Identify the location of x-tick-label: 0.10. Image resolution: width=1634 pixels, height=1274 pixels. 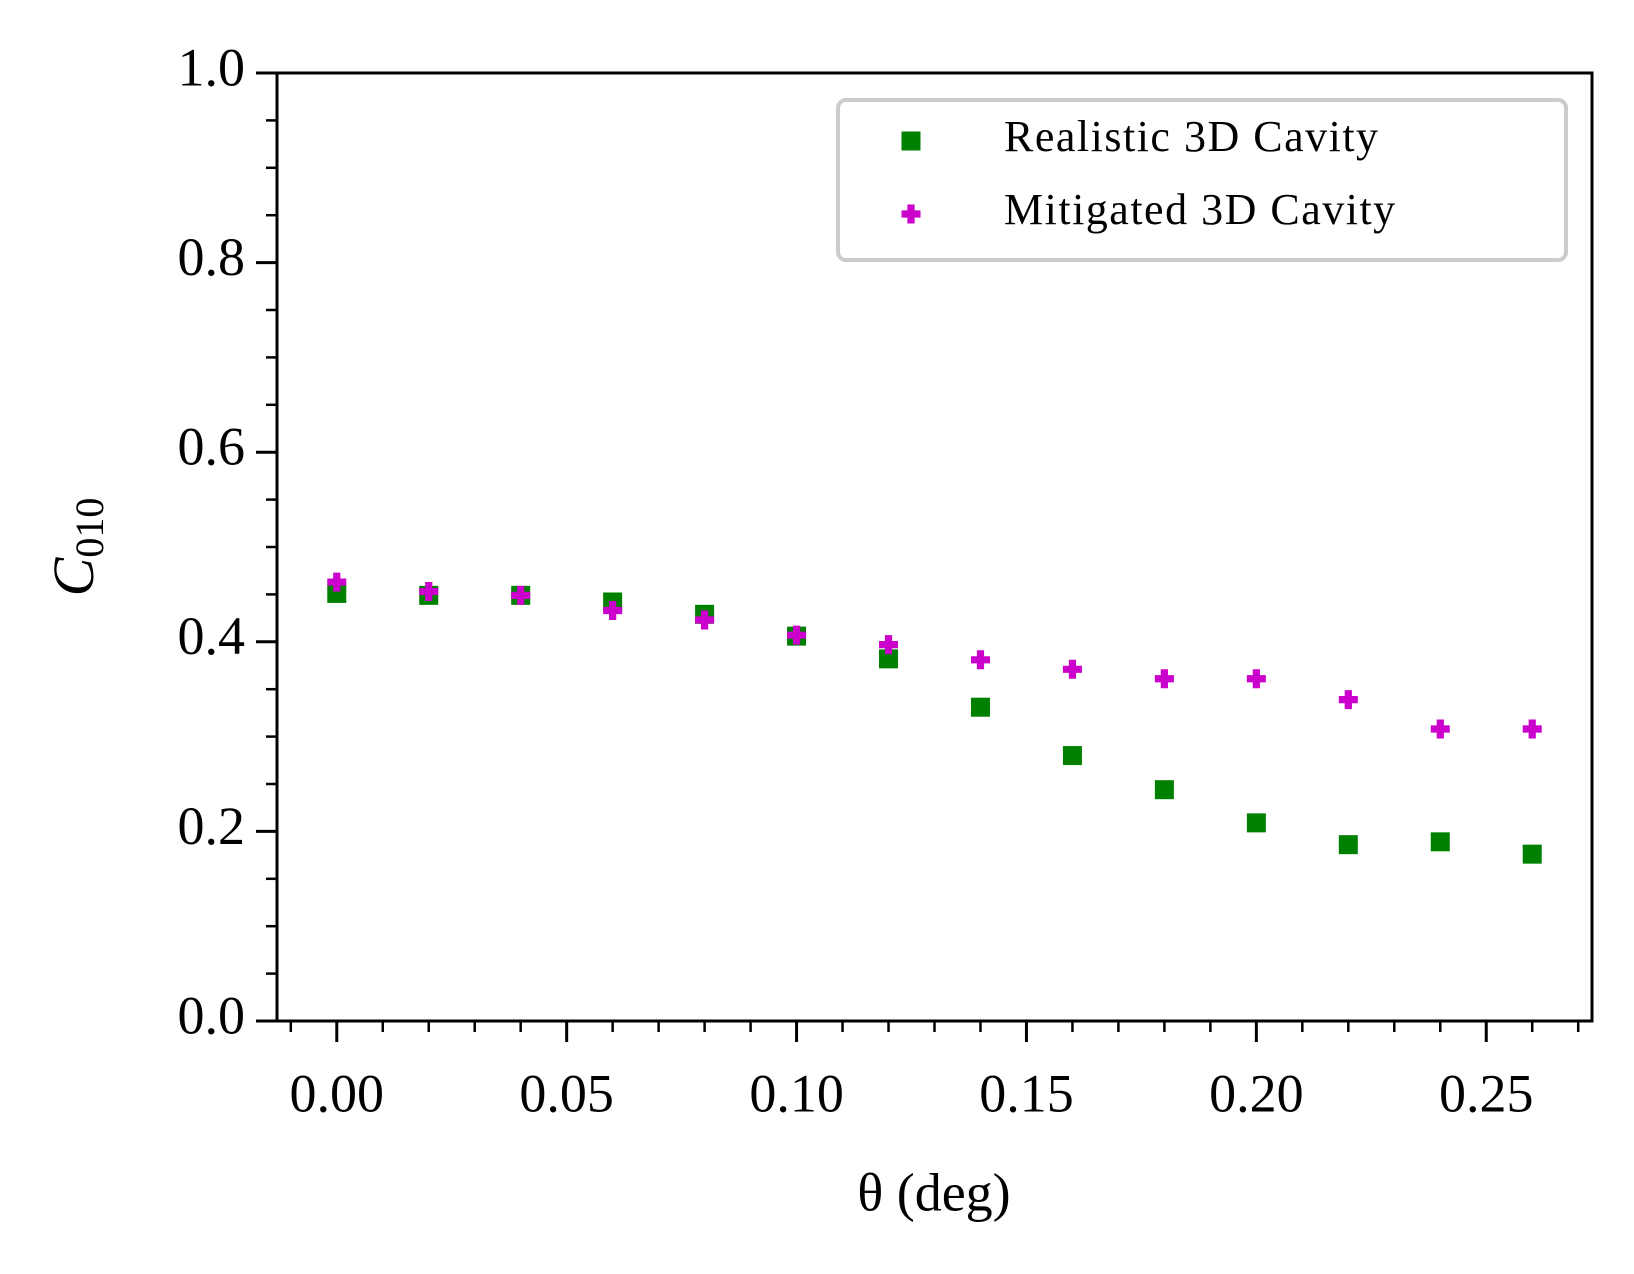
(796, 1093).